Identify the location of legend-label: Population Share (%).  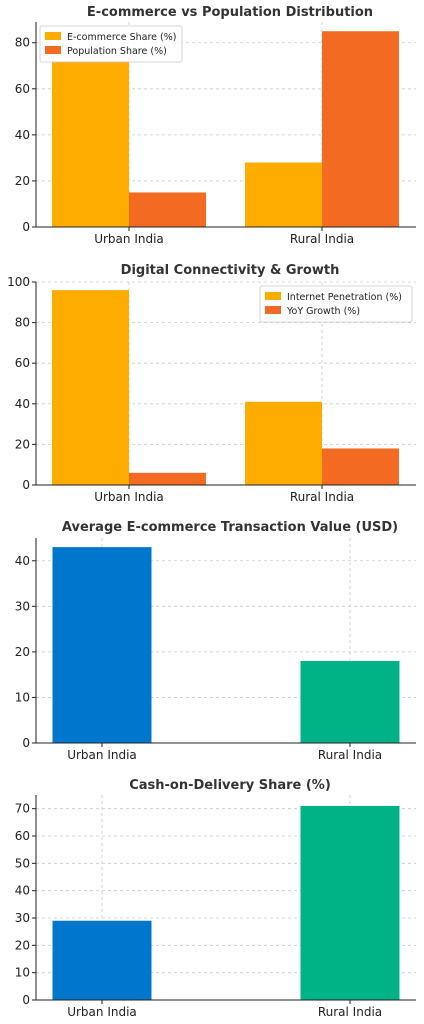
(117, 51).